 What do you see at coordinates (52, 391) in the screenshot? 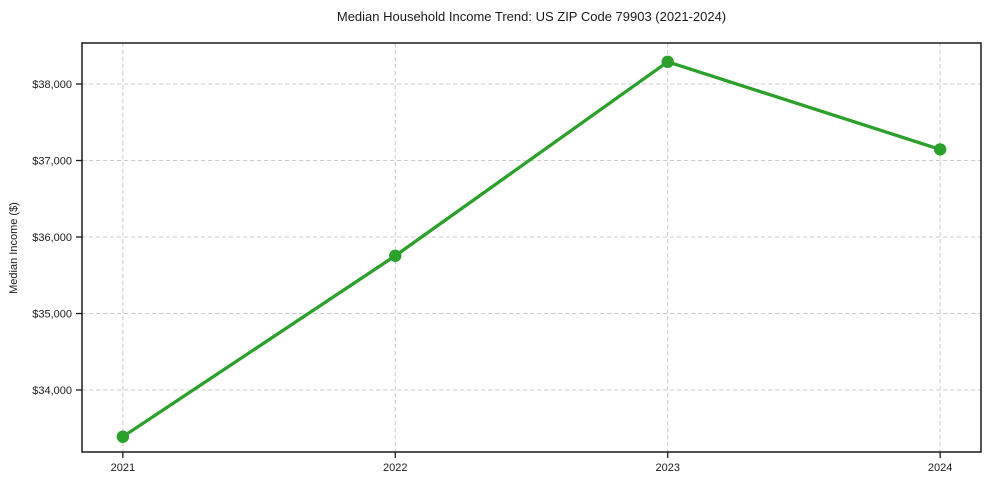
I see `y-tick-label: $34,000` at bounding box center [52, 391].